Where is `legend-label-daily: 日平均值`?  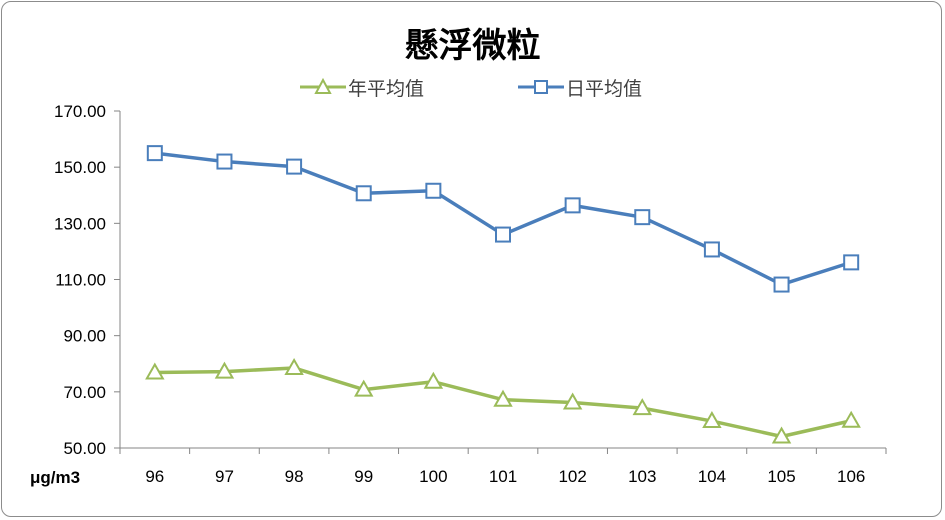 legend-label-daily: 日平均值 is located at coordinates (604, 88).